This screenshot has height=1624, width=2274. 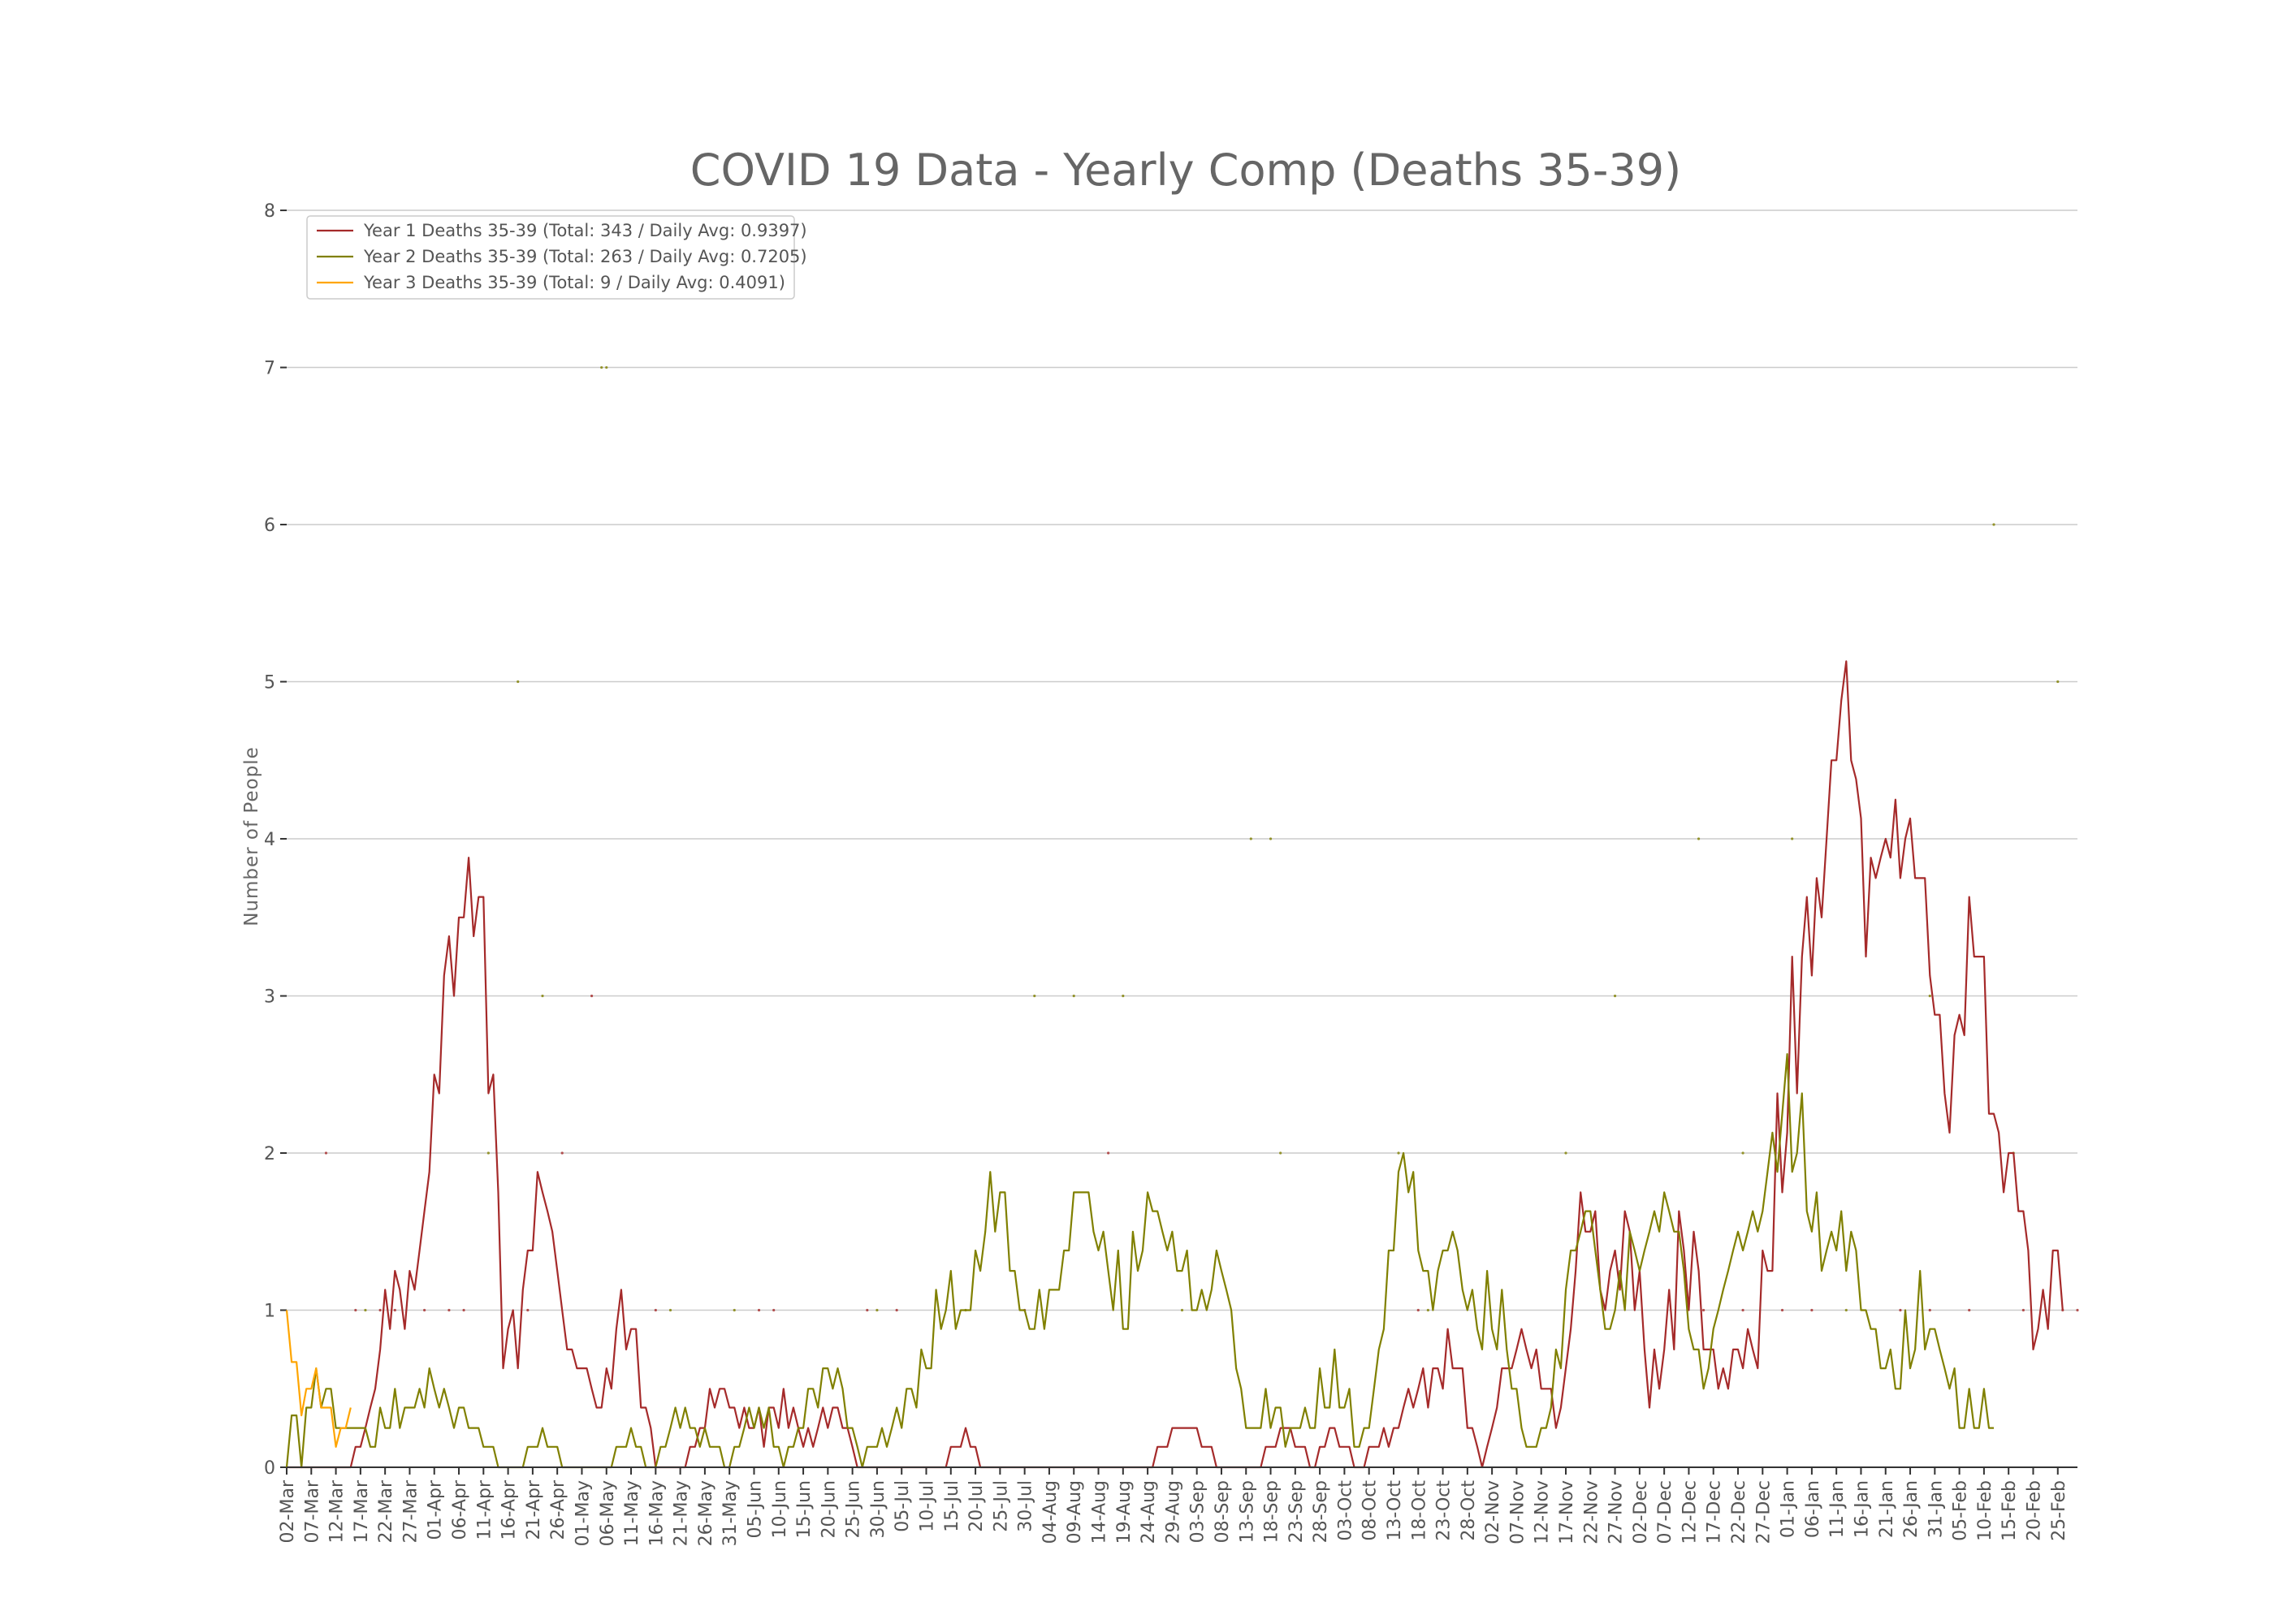 What do you see at coordinates (269, 1312) in the screenshot?
I see `y-tick-label: 1` at bounding box center [269, 1312].